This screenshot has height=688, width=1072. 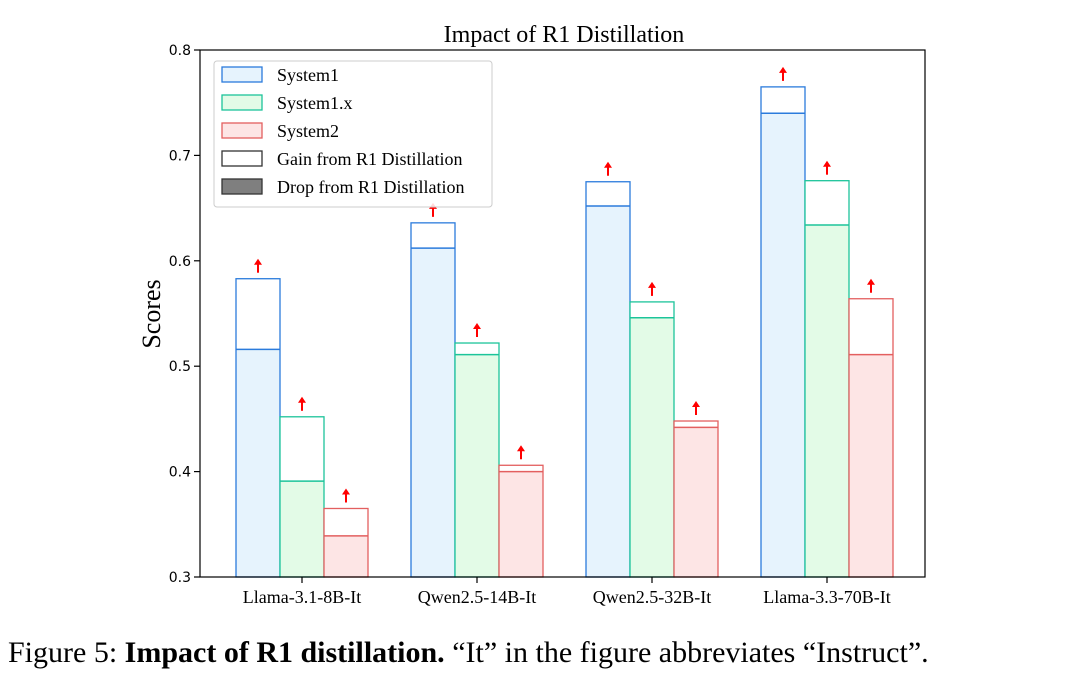 What do you see at coordinates (564, 35) in the screenshot?
I see `chart-title: Impact of R1 Distillation` at bounding box center [564, 35].